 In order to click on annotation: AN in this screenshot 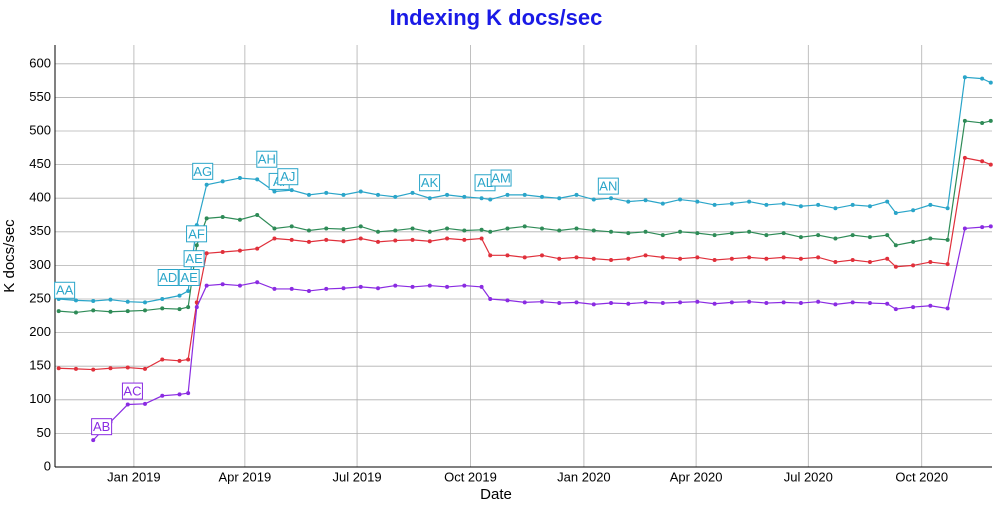, I will do `click(608, 186)`.